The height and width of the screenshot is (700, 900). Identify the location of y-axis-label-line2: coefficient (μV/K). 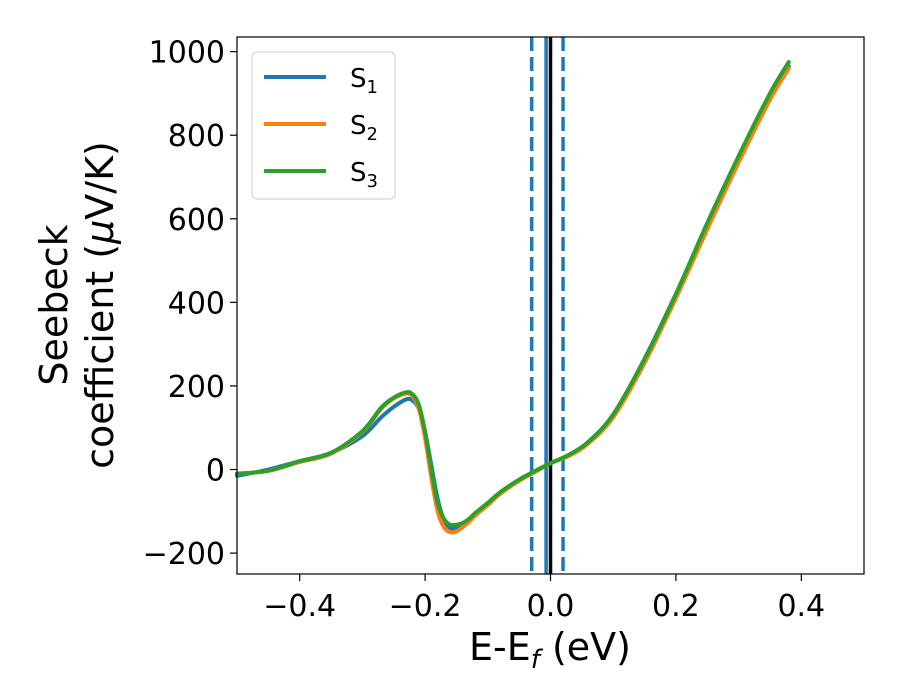
(100, 305).